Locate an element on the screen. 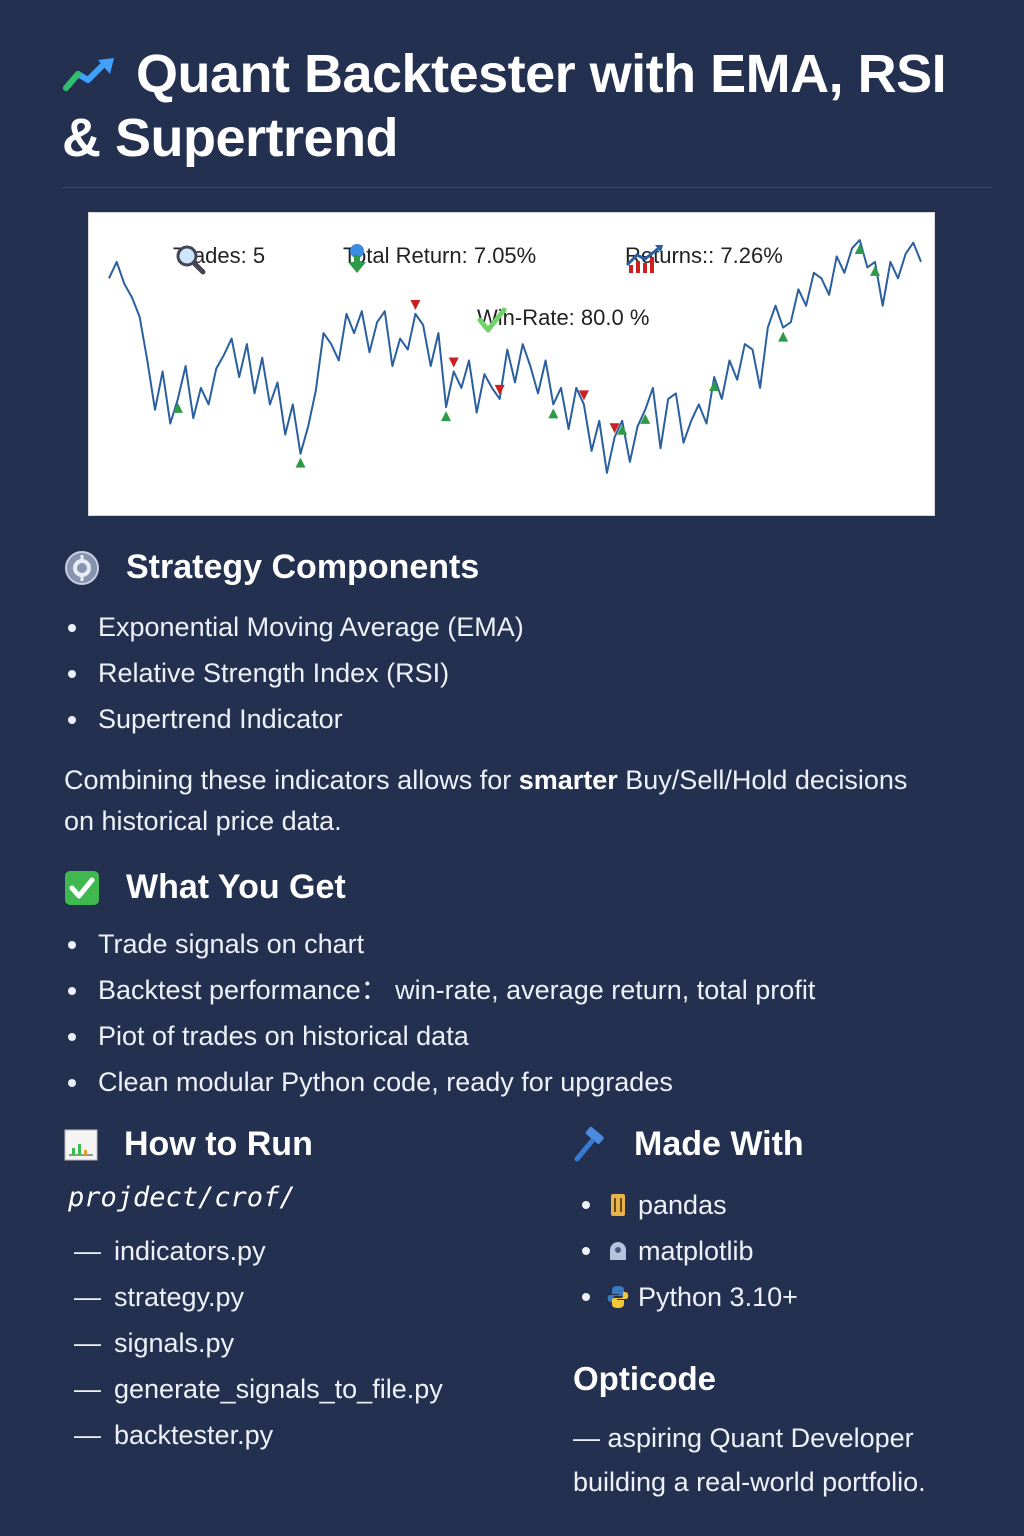  python-icon is located at coordinates (618, 1297).